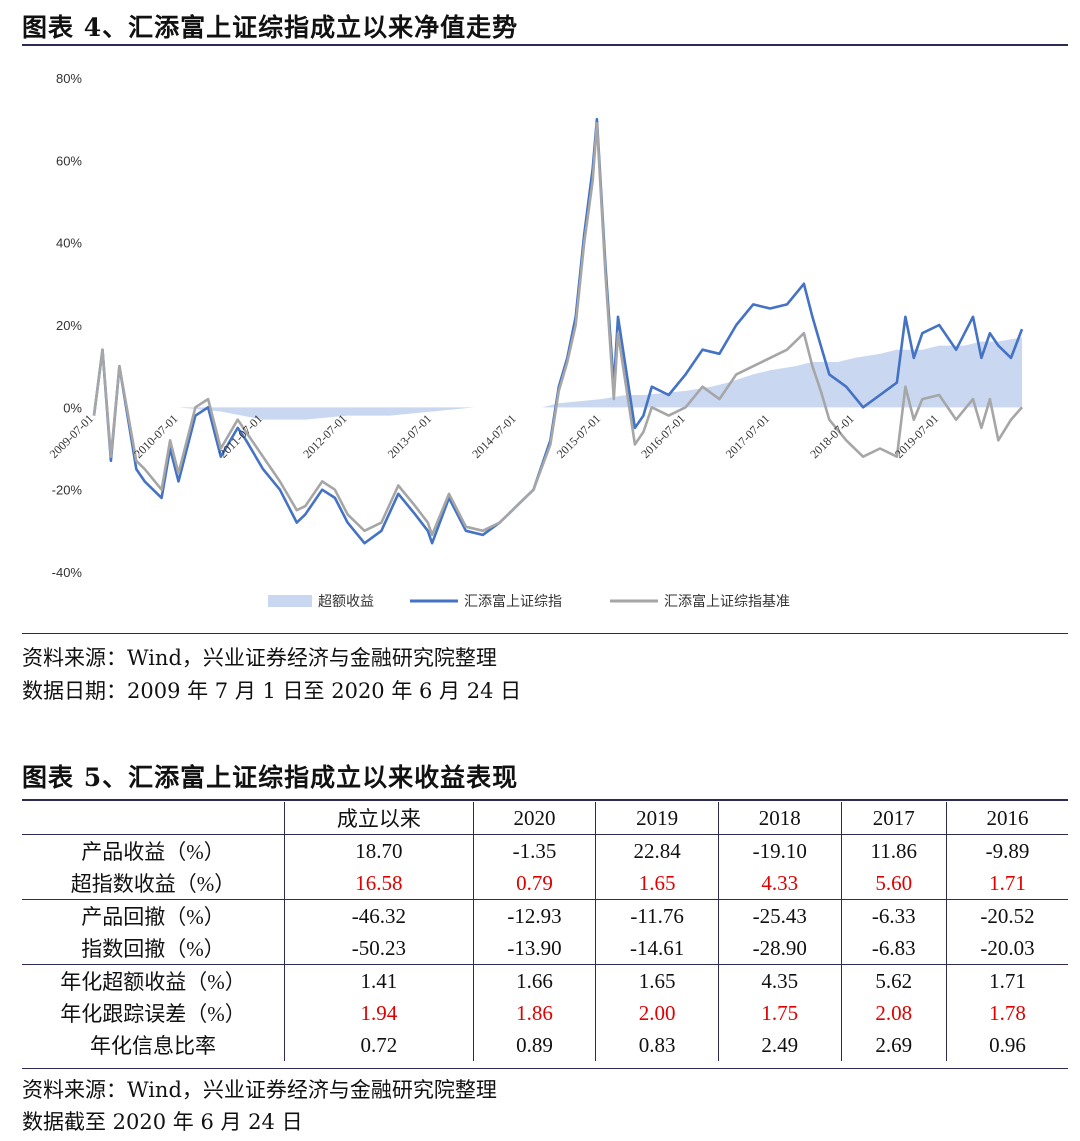 This screenshot has width=1080, height=1141. What do you see at coordinates (893, 850) in the screenshot?
I see `table-cell: 11.86` at bounding box center [893, 850].